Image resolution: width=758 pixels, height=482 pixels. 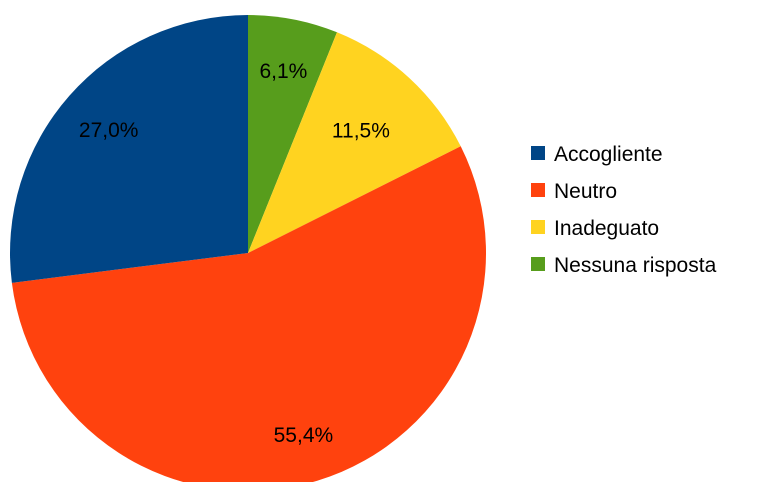 What do you see at coordinates (608, 154) in the screenshot?
I see `legend-label-accogliente: Accogliente` at bounding box center [608, 154].